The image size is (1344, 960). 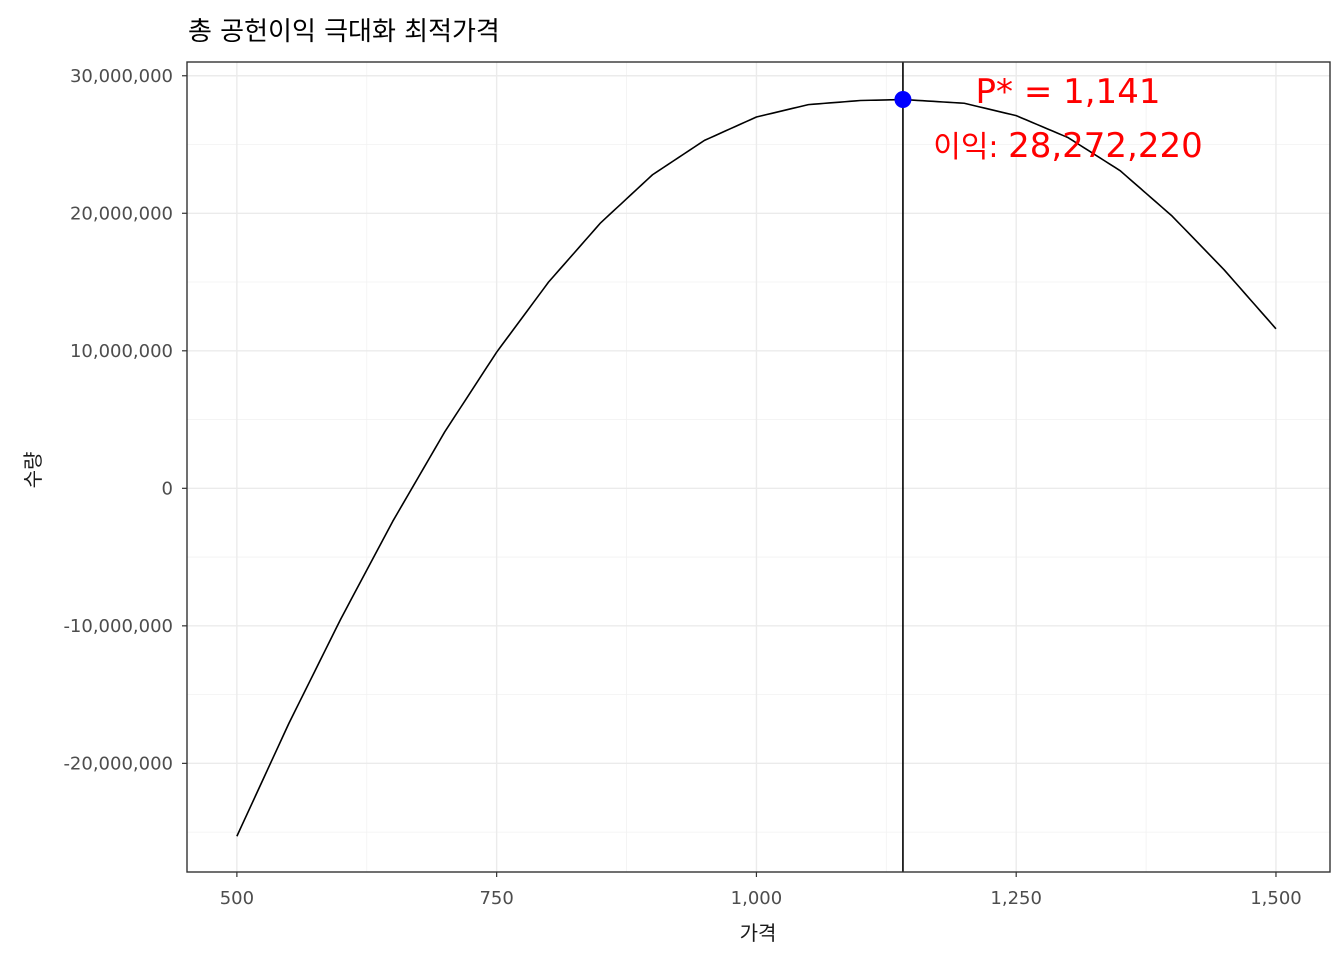 What do you see at coordinates (237, 898) in the screenshot?
I see `x-tick-label: 500` at bounding box center [237, 898].